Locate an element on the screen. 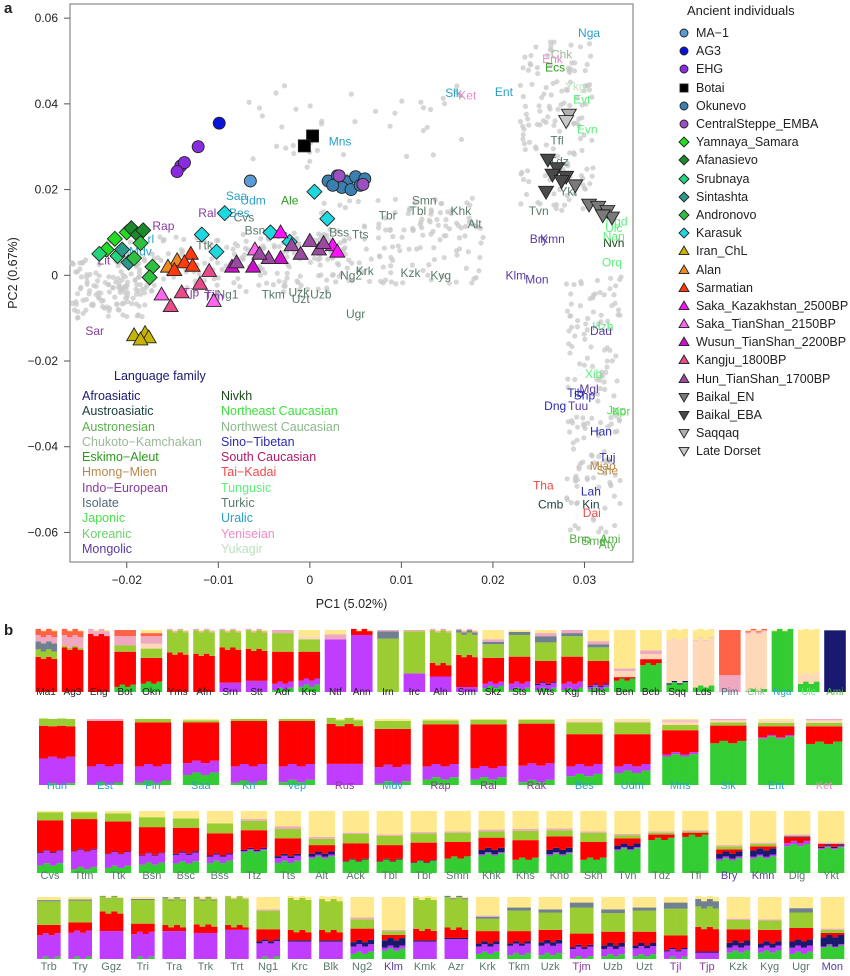  population-label: Kmn is located at coordinates (552, 239).